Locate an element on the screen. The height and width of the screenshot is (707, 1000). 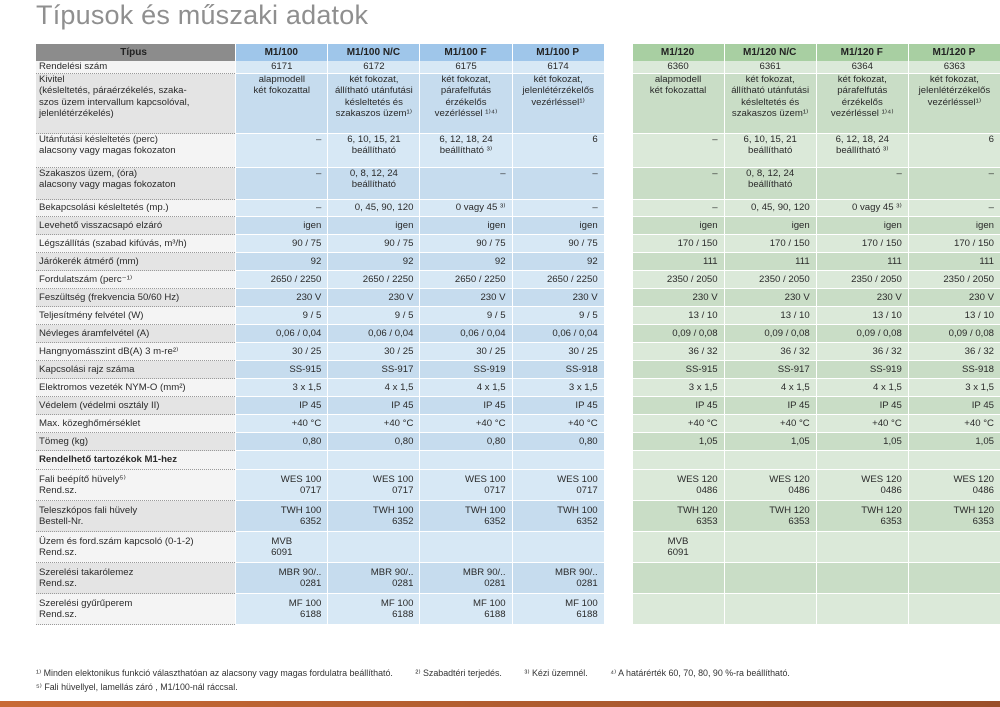
value-cell: 0, 45, 90, 120 is located at coordinates (769, 208).